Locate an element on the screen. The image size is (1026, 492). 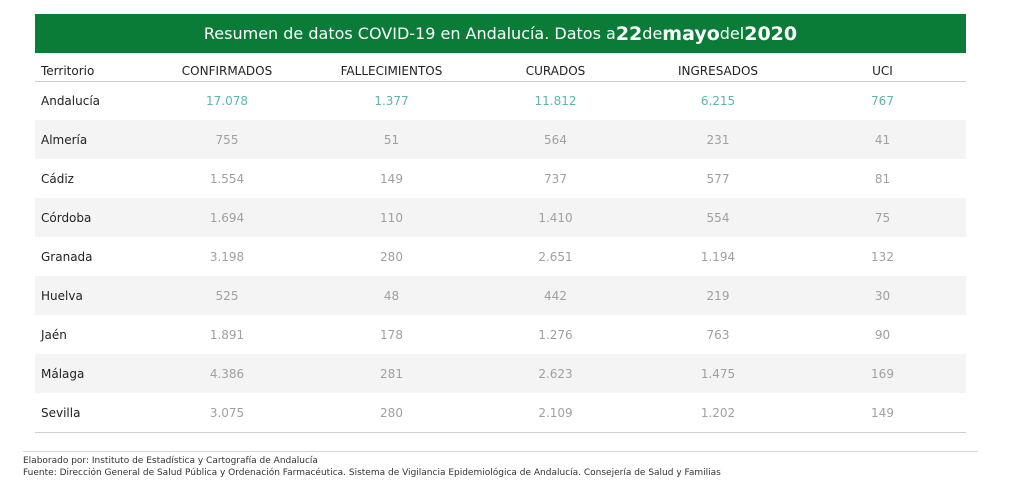
ingresados-value: 1.194 is located at coordinates (718, 256).